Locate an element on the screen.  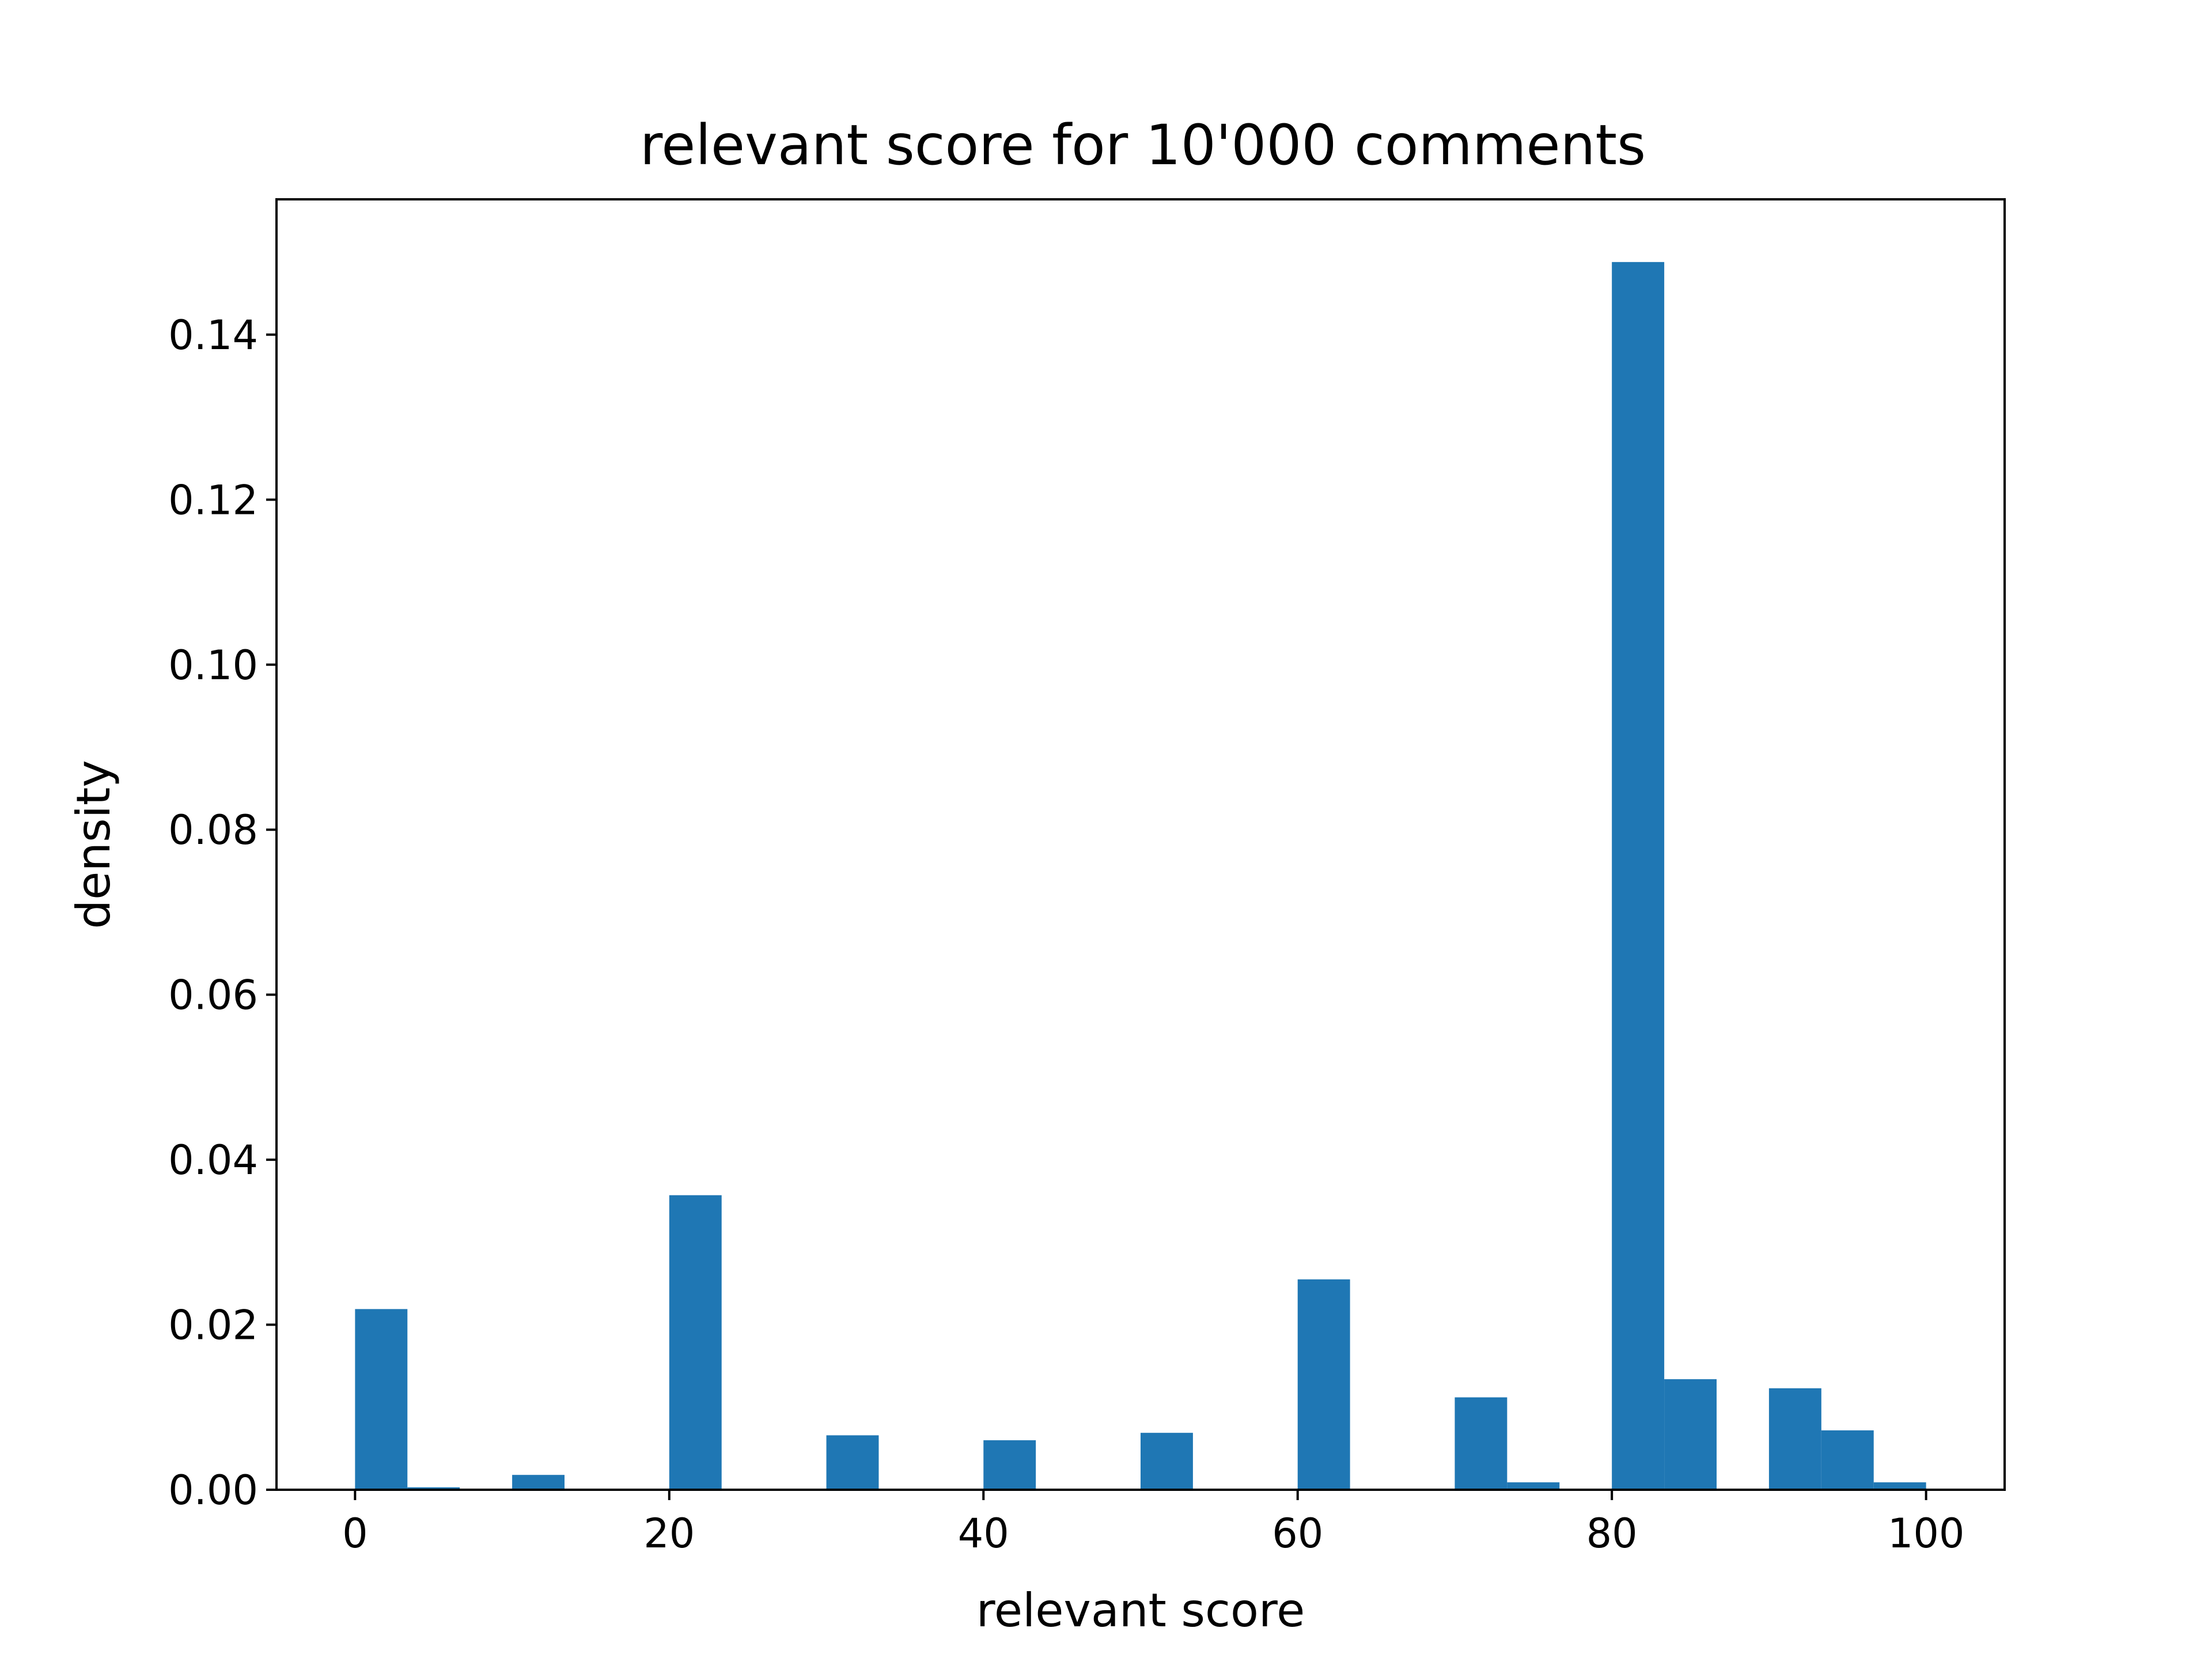
y-tick-label: 0.08 is located at coordinates (213, 830).